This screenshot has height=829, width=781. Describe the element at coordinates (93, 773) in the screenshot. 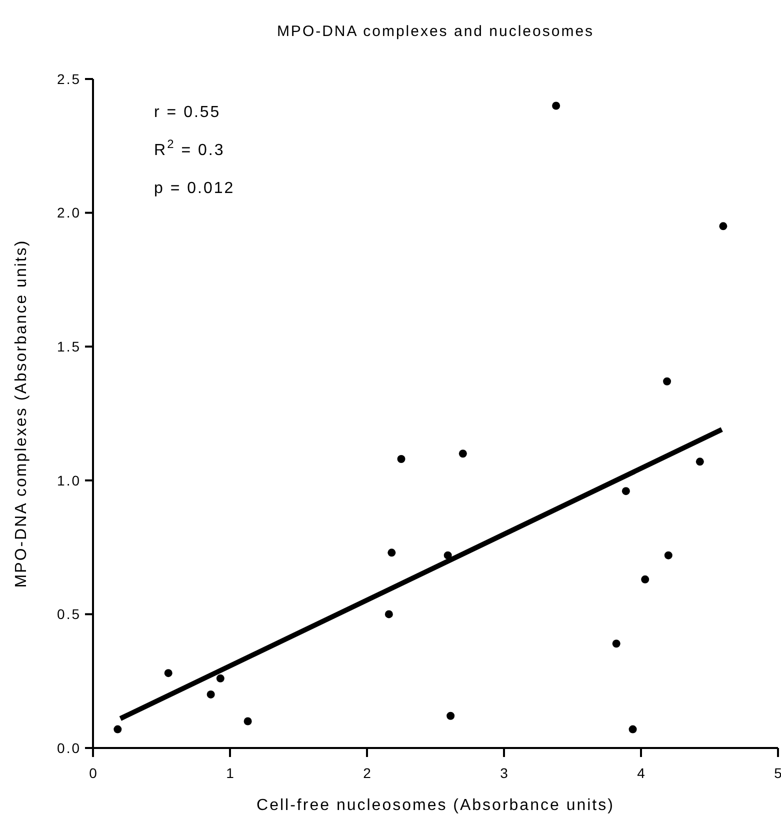

I see `x-tick-label: 0` at that location.